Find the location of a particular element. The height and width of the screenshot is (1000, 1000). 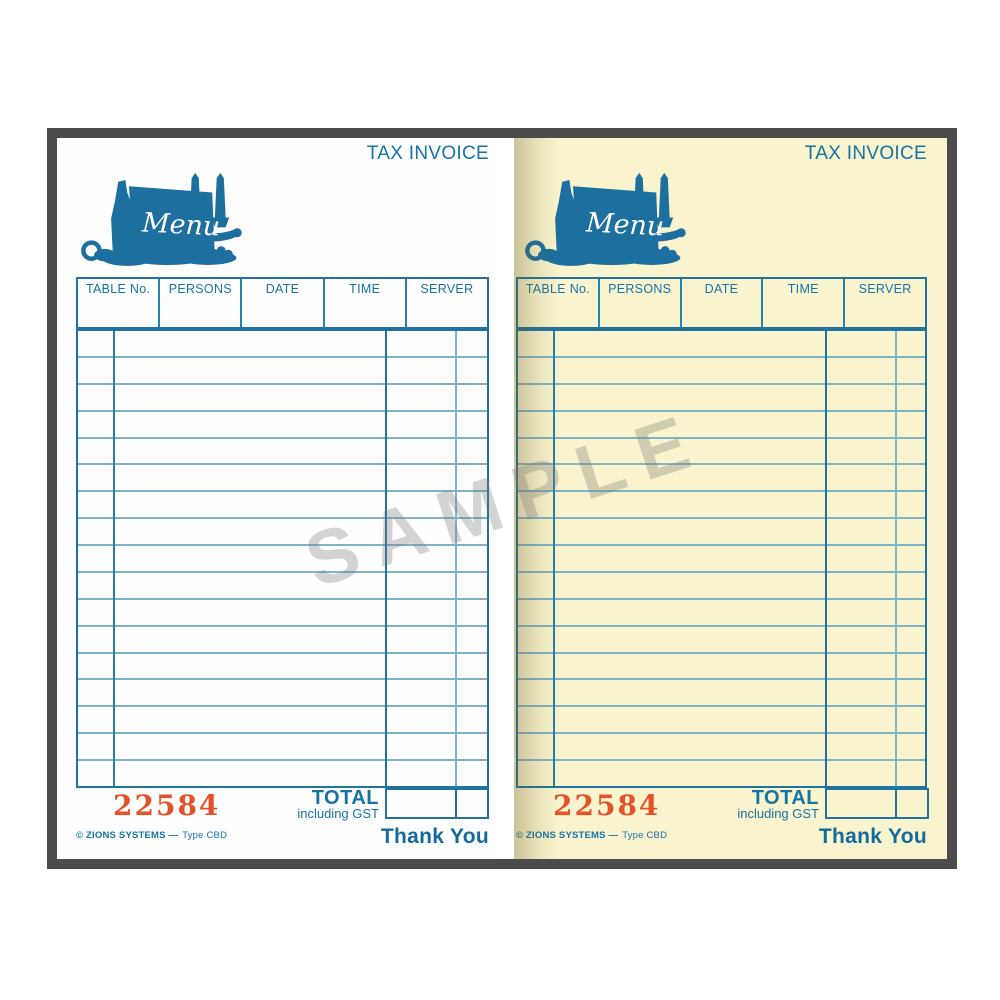

total-label: TOTAL is located at coordinates (345, 798).